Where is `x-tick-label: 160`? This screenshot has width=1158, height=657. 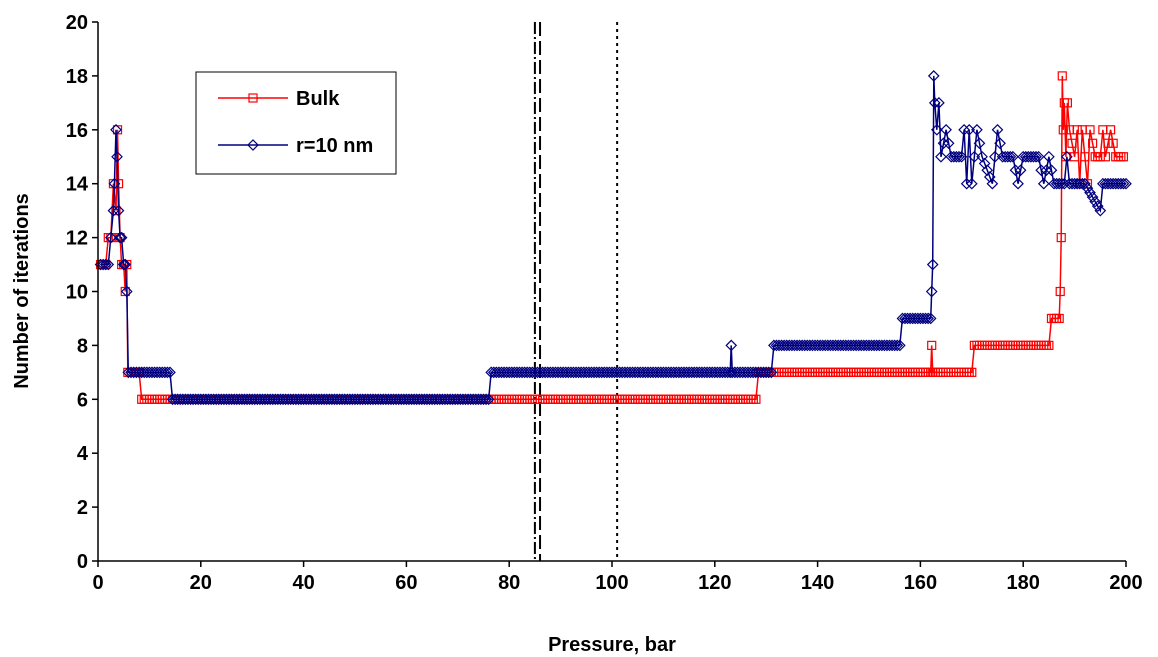
x-tick-label: 160 is located at coordinates (920, 583).